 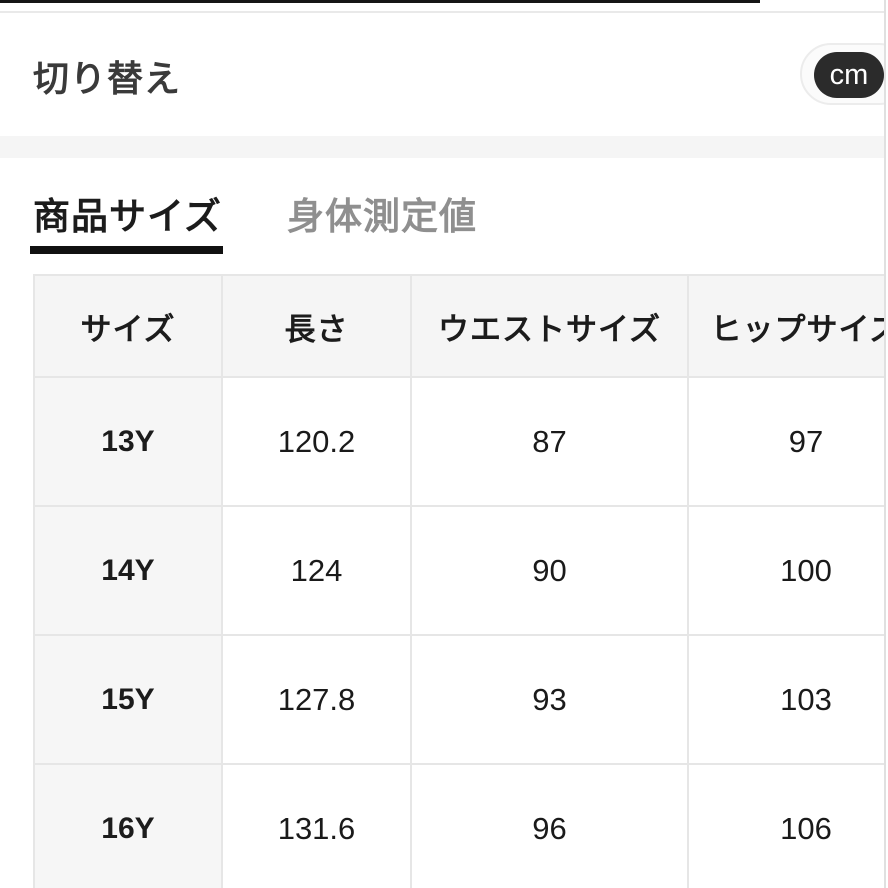 What do you see at coordinates (380, 1) in the screenshot?
I see `top-sheet-remnant` at bounding box center [380, 1].